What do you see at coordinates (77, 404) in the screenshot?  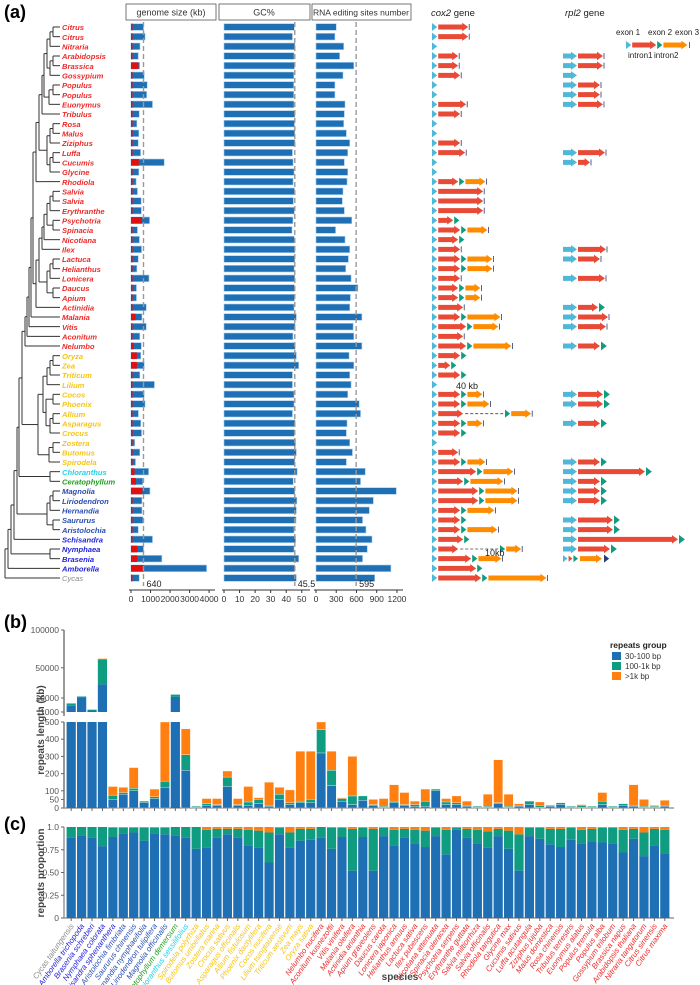 I see `species-label: Phoenix` at bounding box center [77, 404].